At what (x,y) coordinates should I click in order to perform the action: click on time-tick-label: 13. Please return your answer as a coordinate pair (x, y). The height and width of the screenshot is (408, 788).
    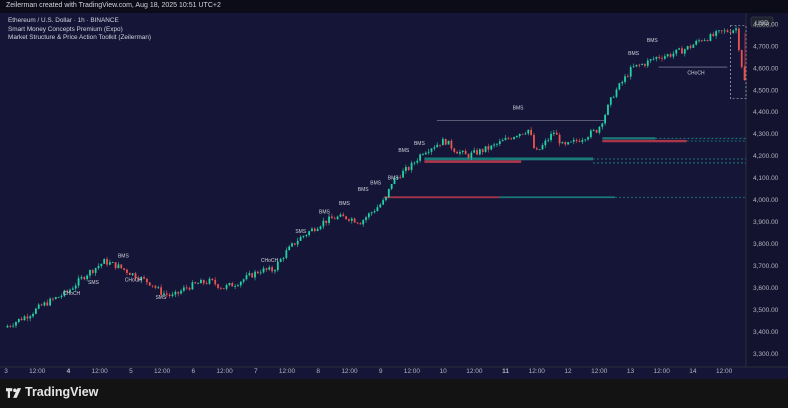
    Looking at the image, I should click on (631, 371).